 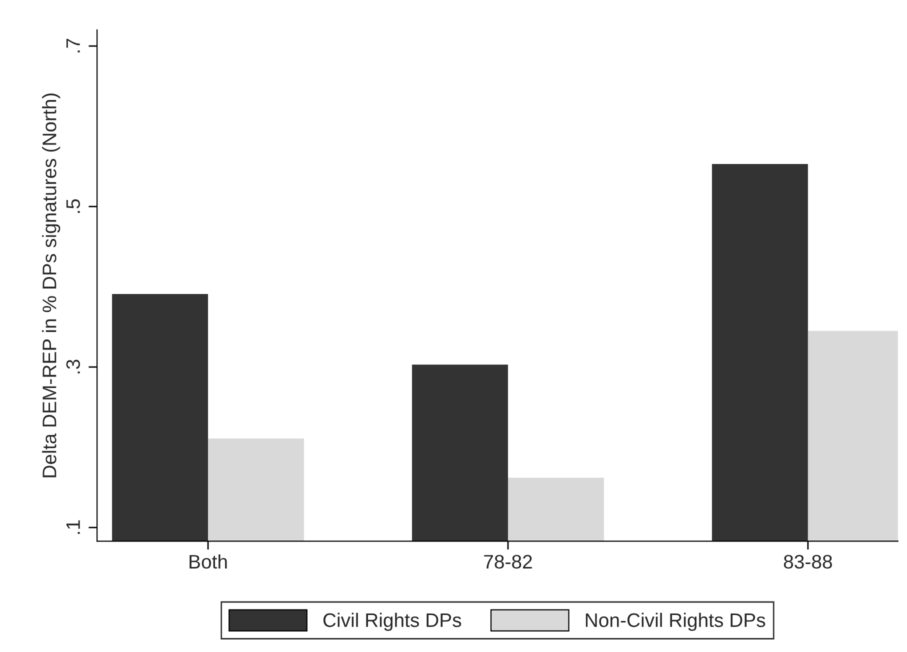 What do you see at coordinates (73, 206) in the screenshot?
I see `y-tick-label: .5` at bounding box center [73, 206].